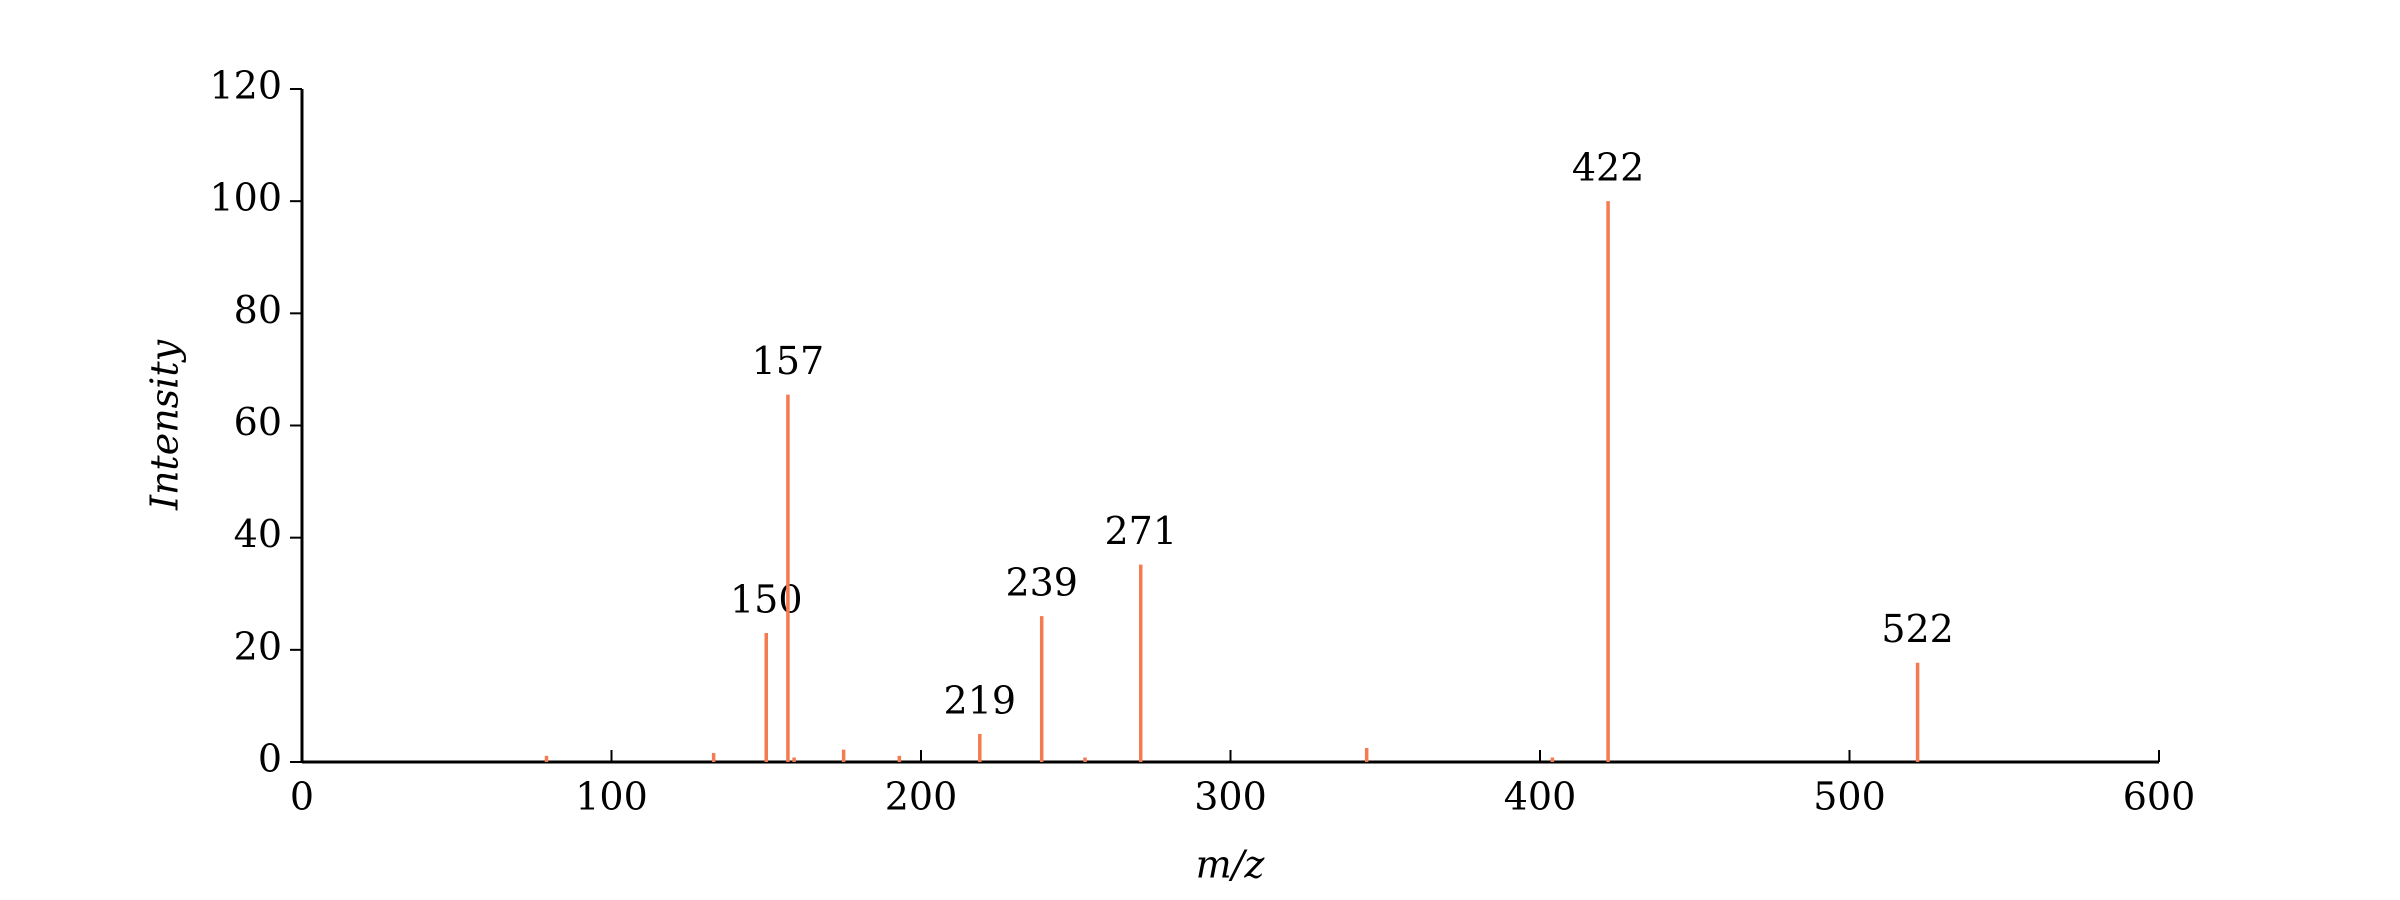 This screenshot has height=900, width=2400. I want to click on peak-label: 271, so click(1140, 531).